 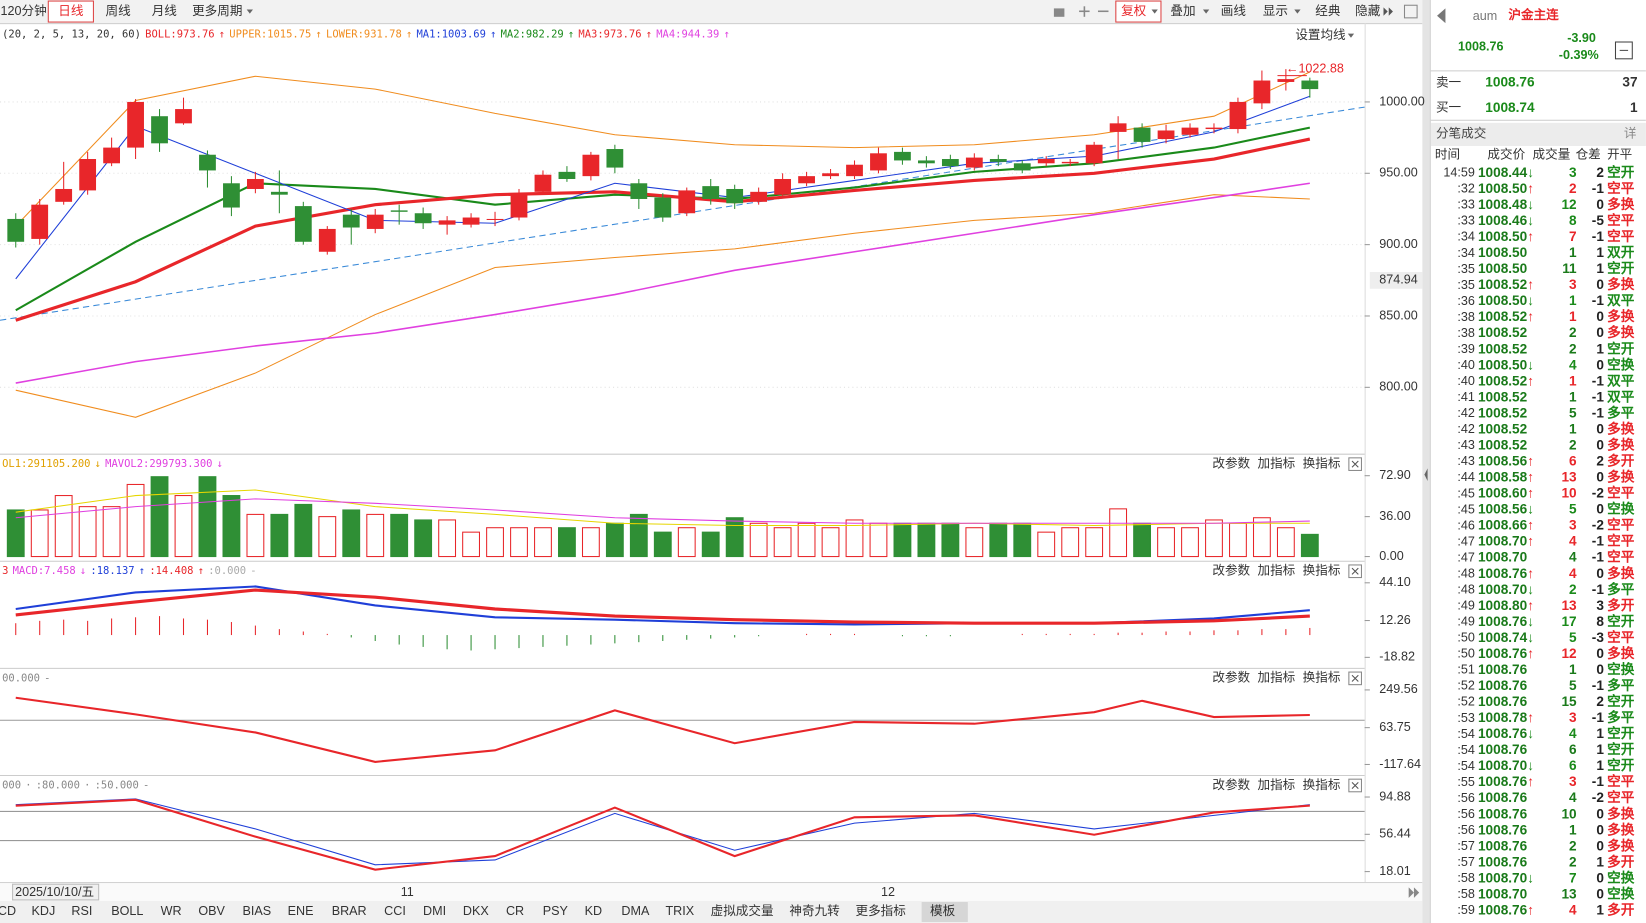 What do you see at coordinates (635, 911) in the screenshot?
I see `indicator-tab: DMA` at bounding box center [635, 911].